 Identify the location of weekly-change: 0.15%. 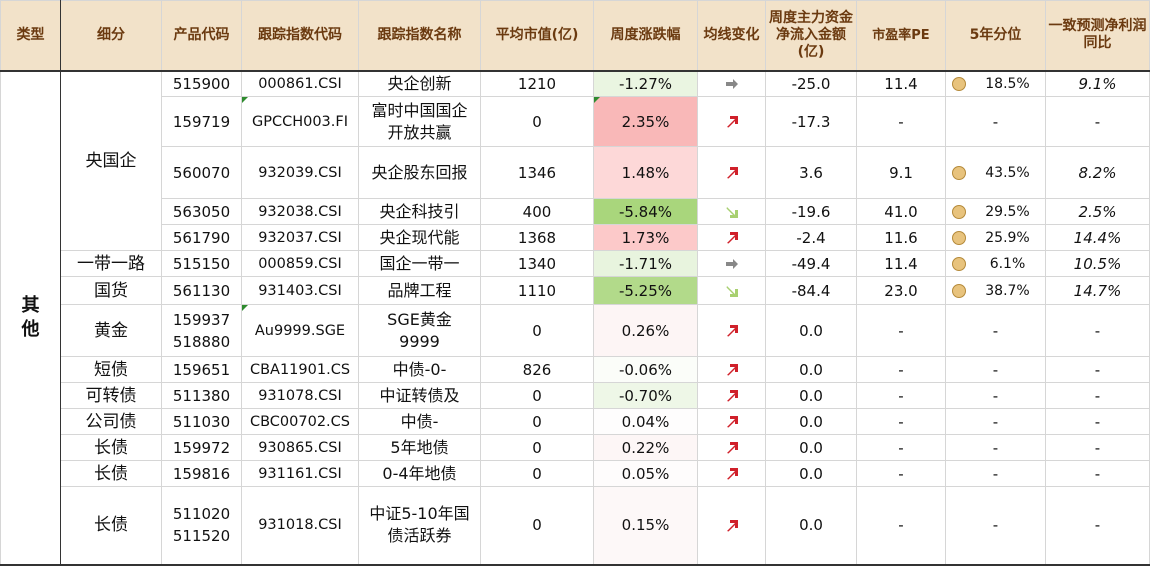
(645, 525).